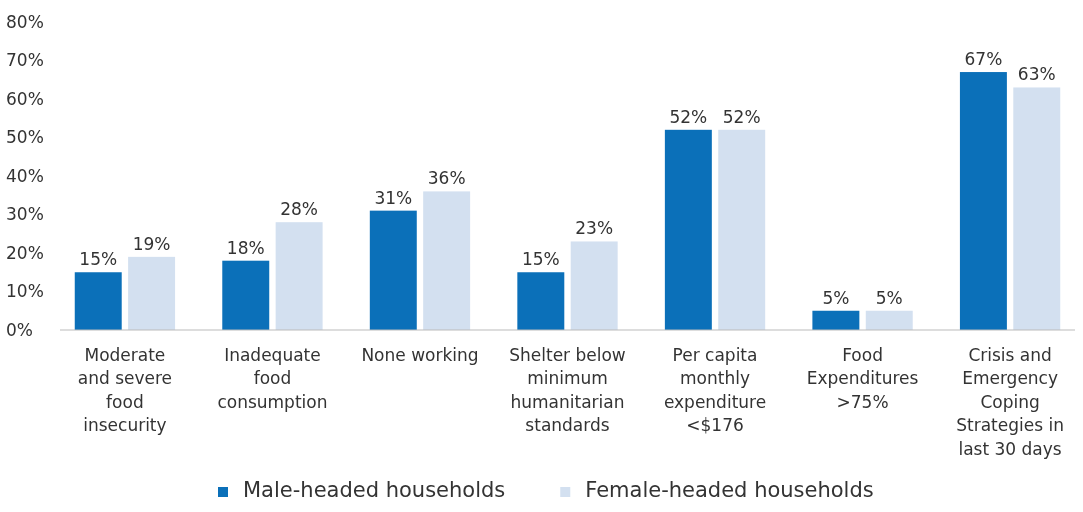 The image size is (1083, 512). What do you see at coordinates (25, 175) in the screenshot?
I see `y-tick-label: 40%` at bounding box center [25, 175].